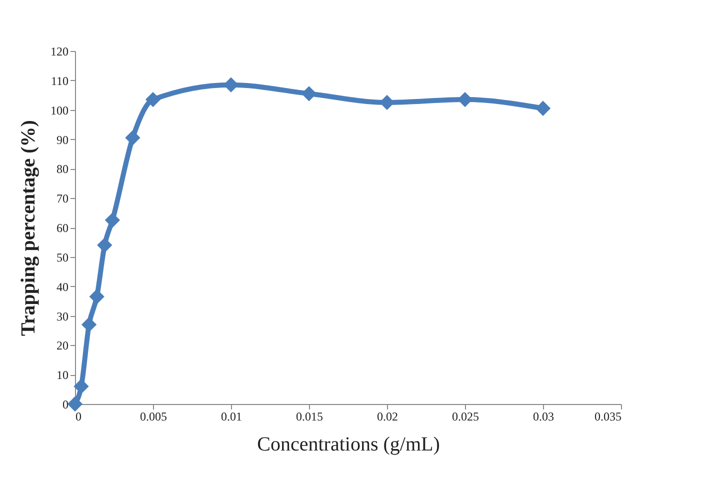 This screenshot has width=705, height=488. Describe the element at coordinates (62, 257) in the screenshot. I see `y-tick-label: 50` at that location.